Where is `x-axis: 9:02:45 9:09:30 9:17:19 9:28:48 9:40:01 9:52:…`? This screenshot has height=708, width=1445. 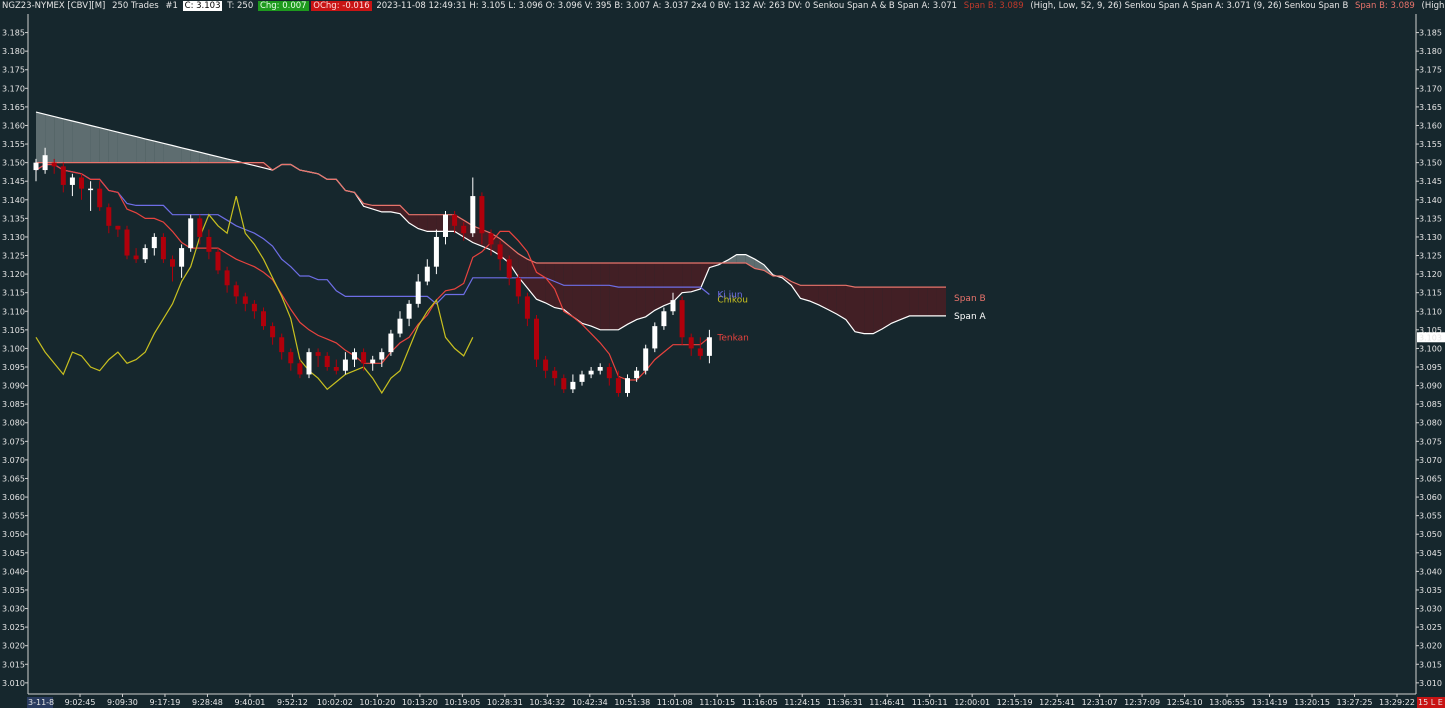
x-axis: 9:02:45 9:09:30 9:17:19 9:28:48 9:40:01 9:52:… is located at coordinates (736, 700).